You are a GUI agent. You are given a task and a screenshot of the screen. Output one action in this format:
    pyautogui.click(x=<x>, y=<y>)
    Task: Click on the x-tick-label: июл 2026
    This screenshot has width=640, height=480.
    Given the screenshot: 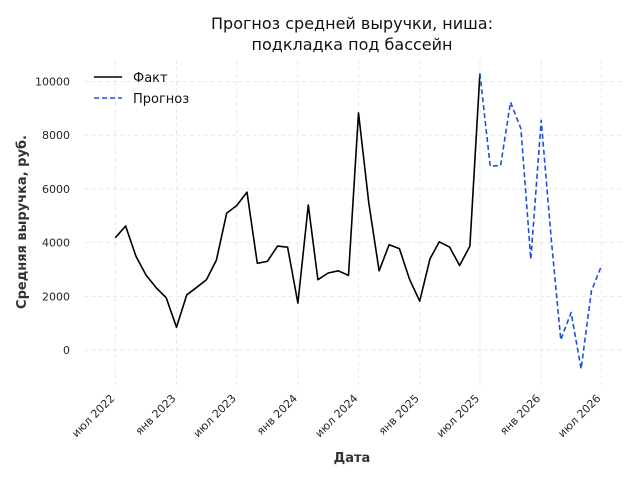 What is the action you would take?
    pyautogui.click(x=579, y=416)
    